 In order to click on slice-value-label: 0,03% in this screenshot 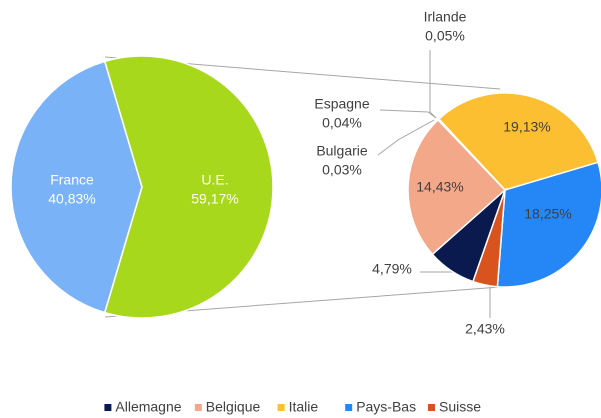, I will do `click(342, 170)`.